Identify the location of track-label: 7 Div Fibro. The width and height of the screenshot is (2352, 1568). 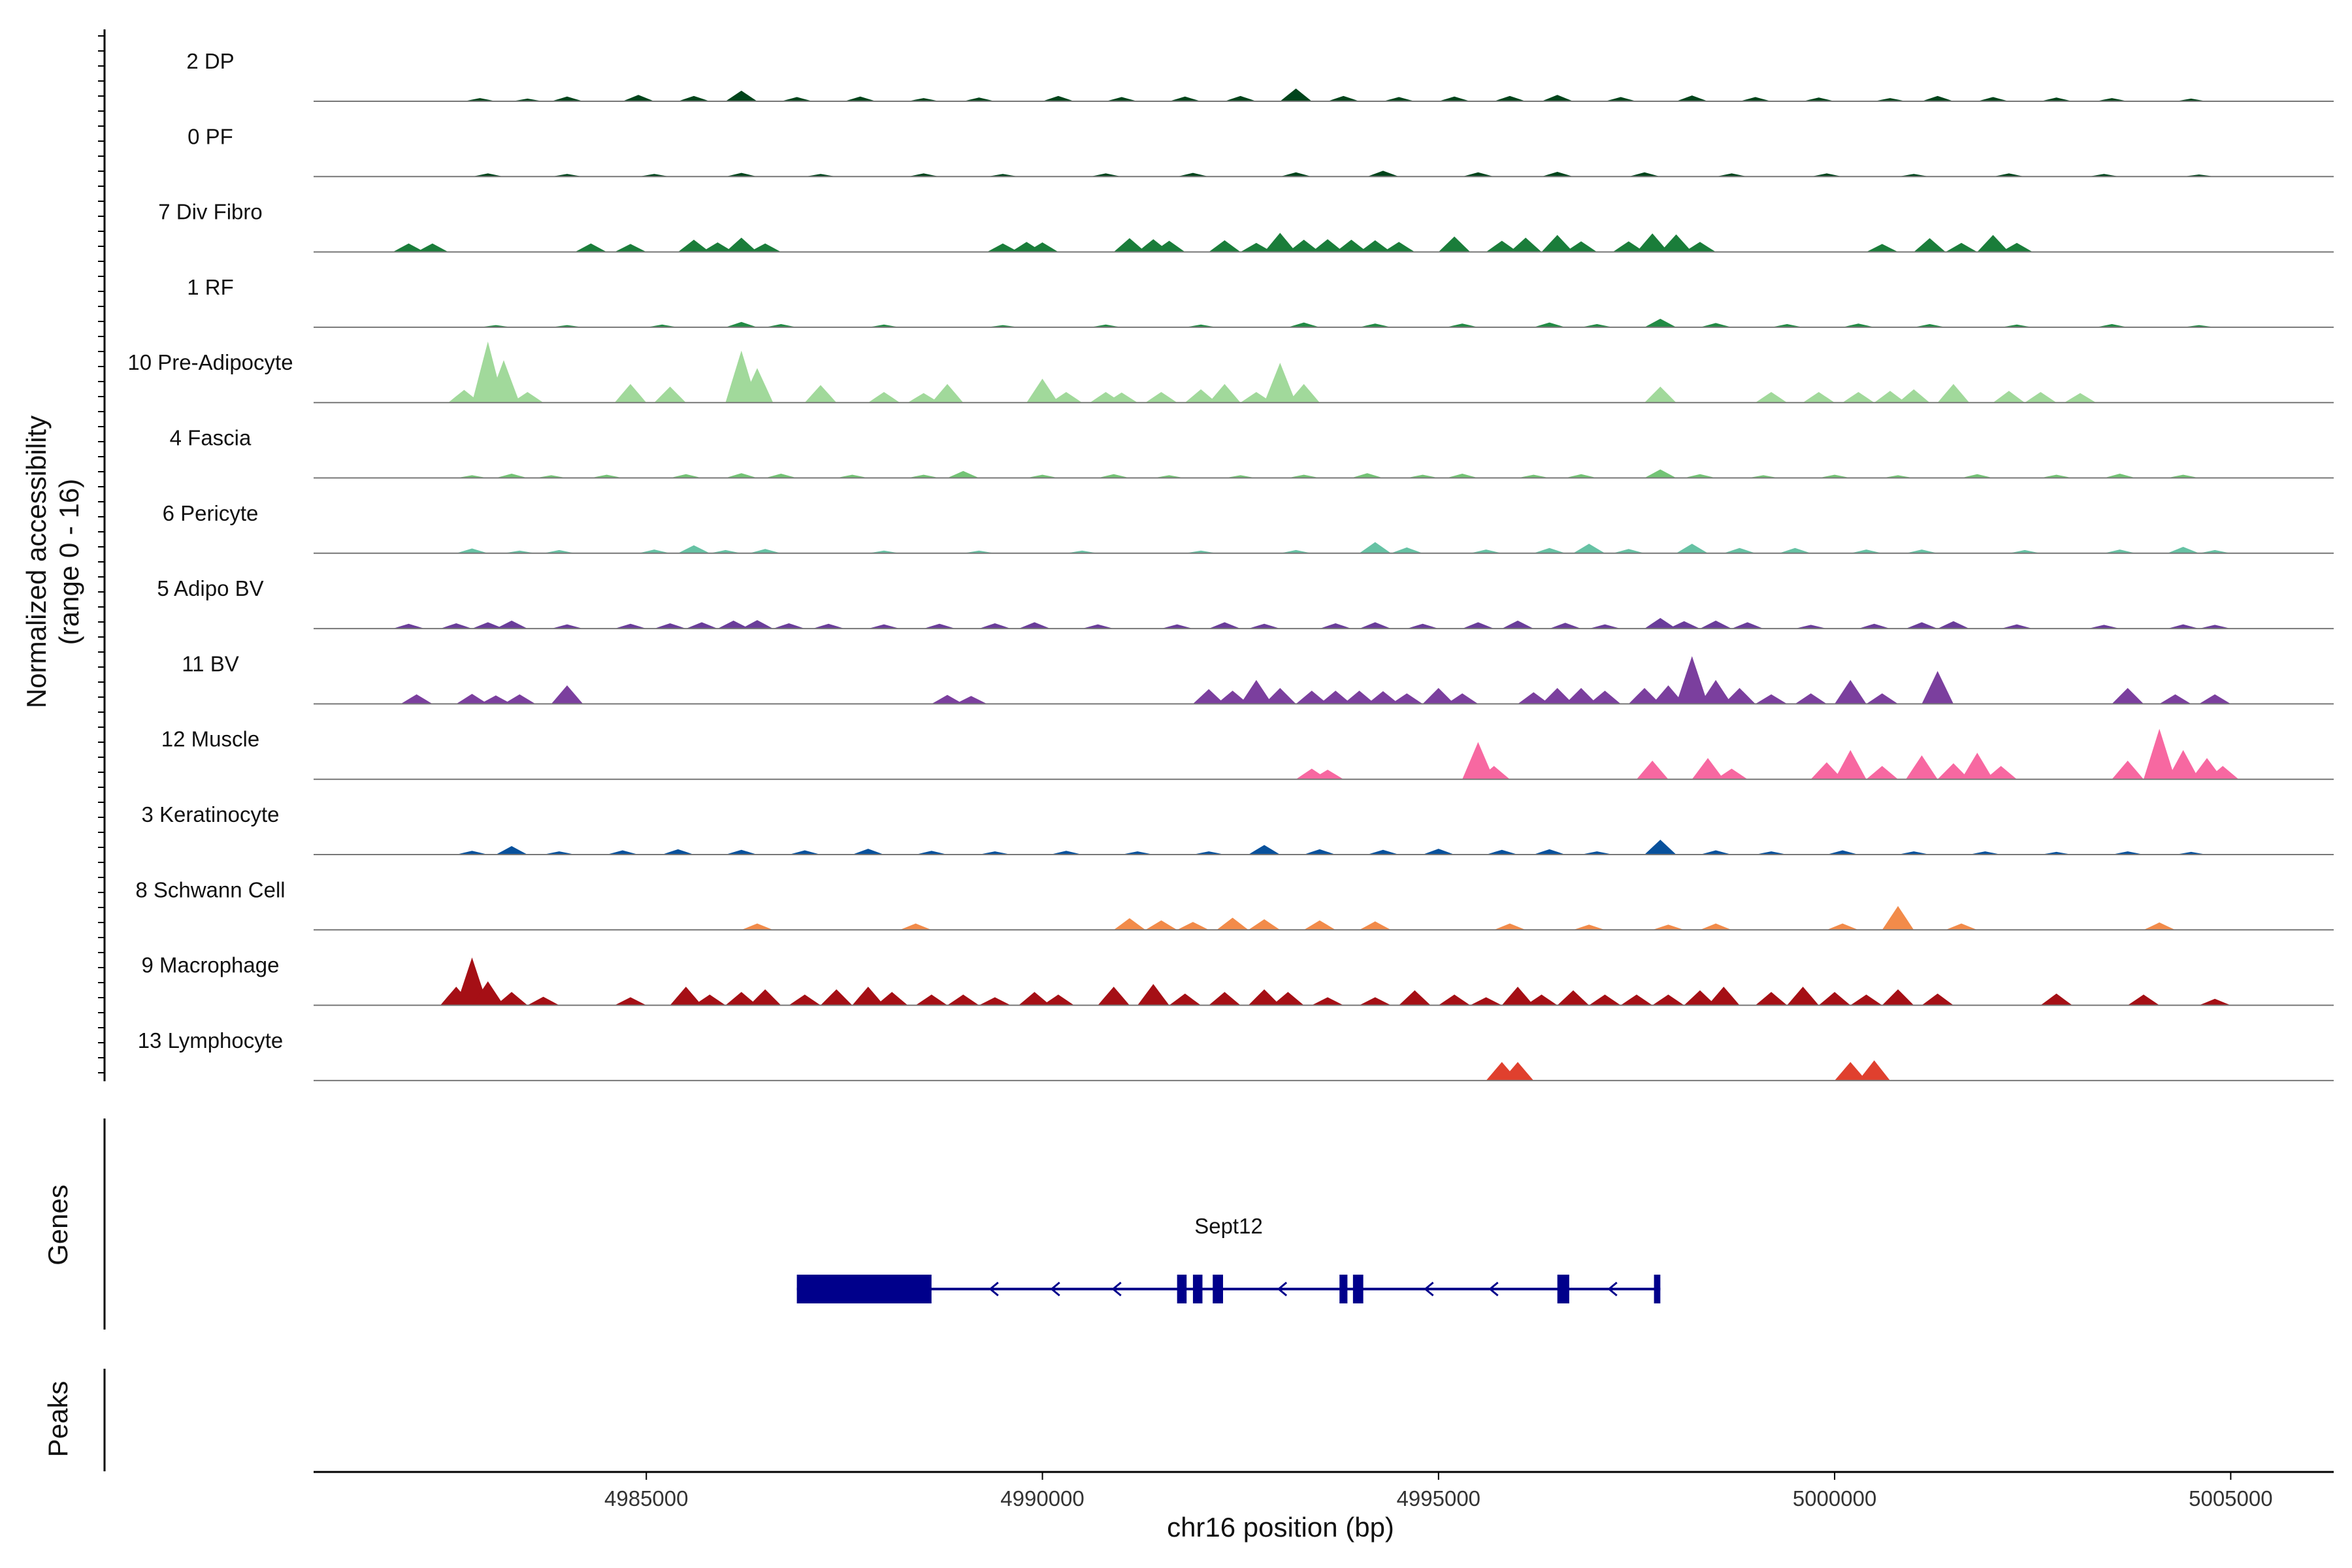
(210, 212).